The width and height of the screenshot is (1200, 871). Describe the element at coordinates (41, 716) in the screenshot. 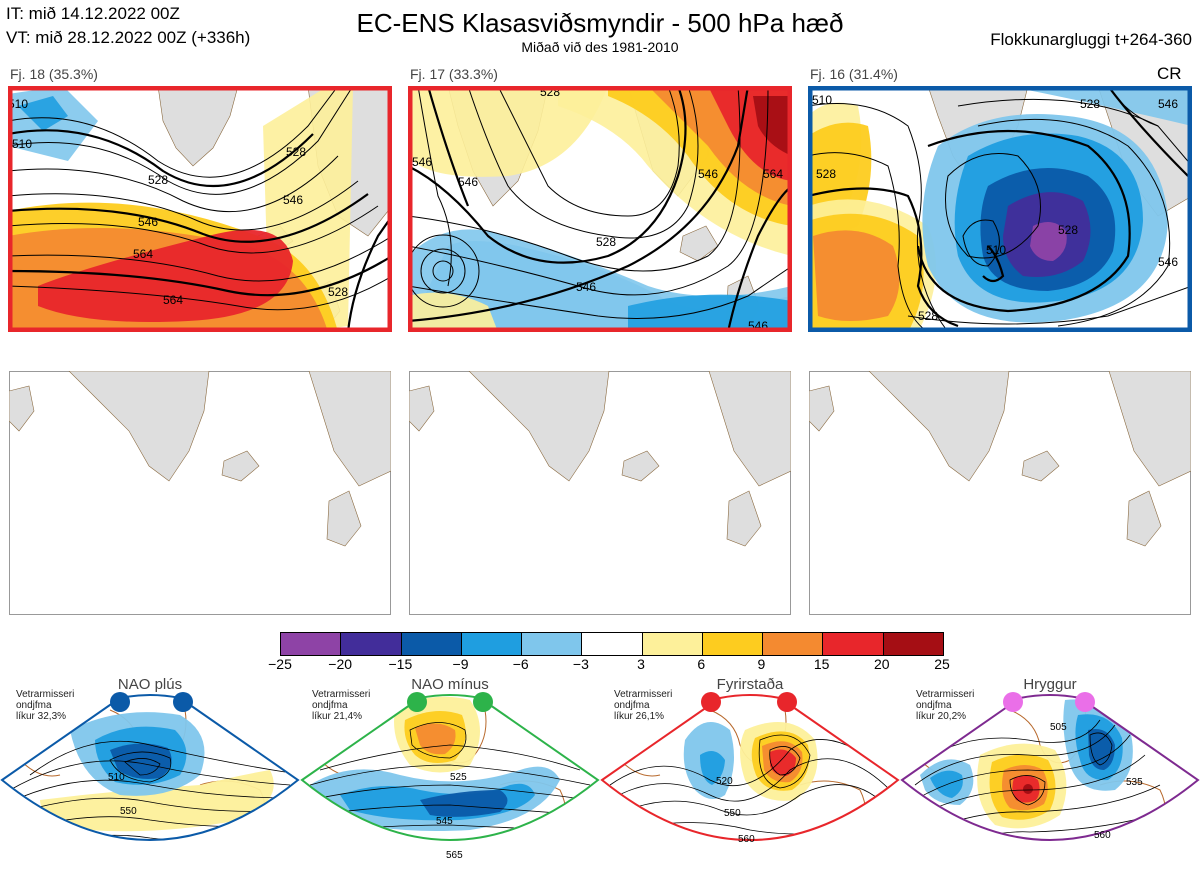

I see `regime-stat-line: líkur 32,3%` at that location.